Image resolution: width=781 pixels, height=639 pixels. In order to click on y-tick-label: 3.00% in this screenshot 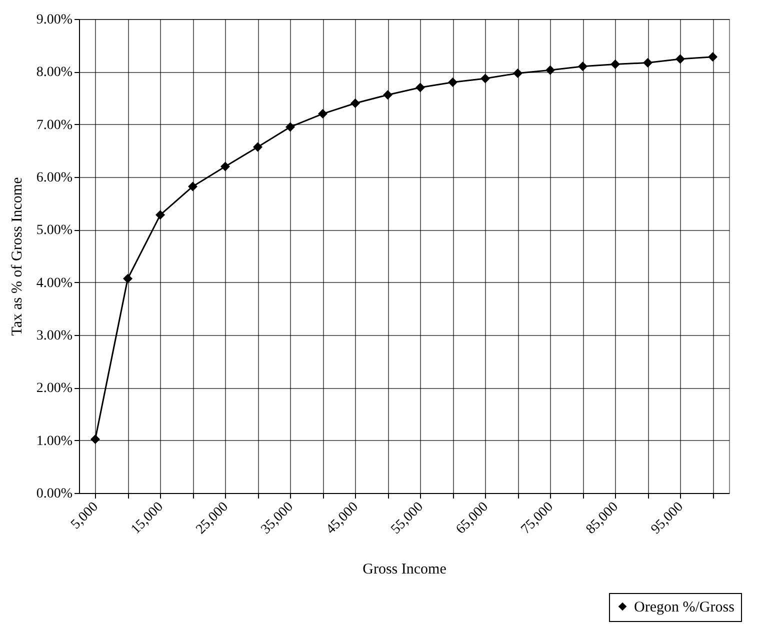, I will do `click(54, 336)`.